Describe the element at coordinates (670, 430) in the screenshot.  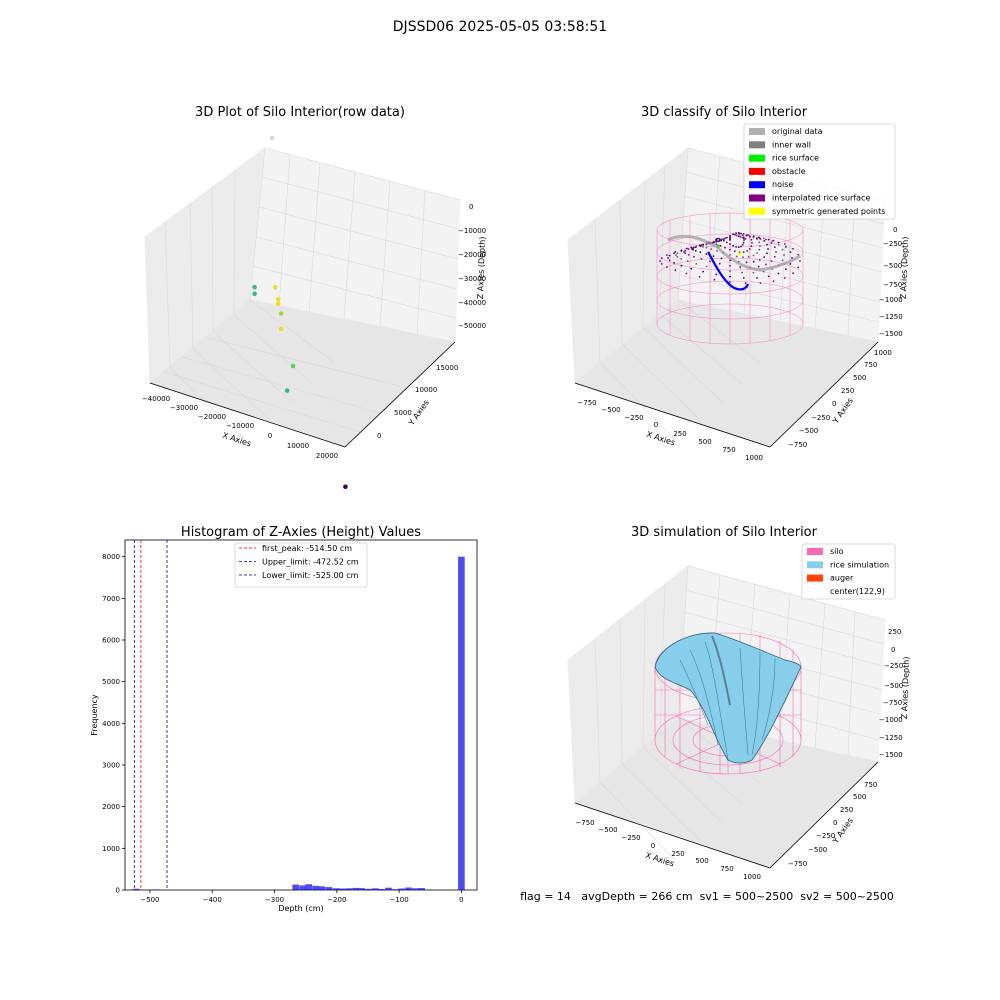
I see `panel2-x-ticks: −750 −500 −250 0 250 500 750 1000` at that location.